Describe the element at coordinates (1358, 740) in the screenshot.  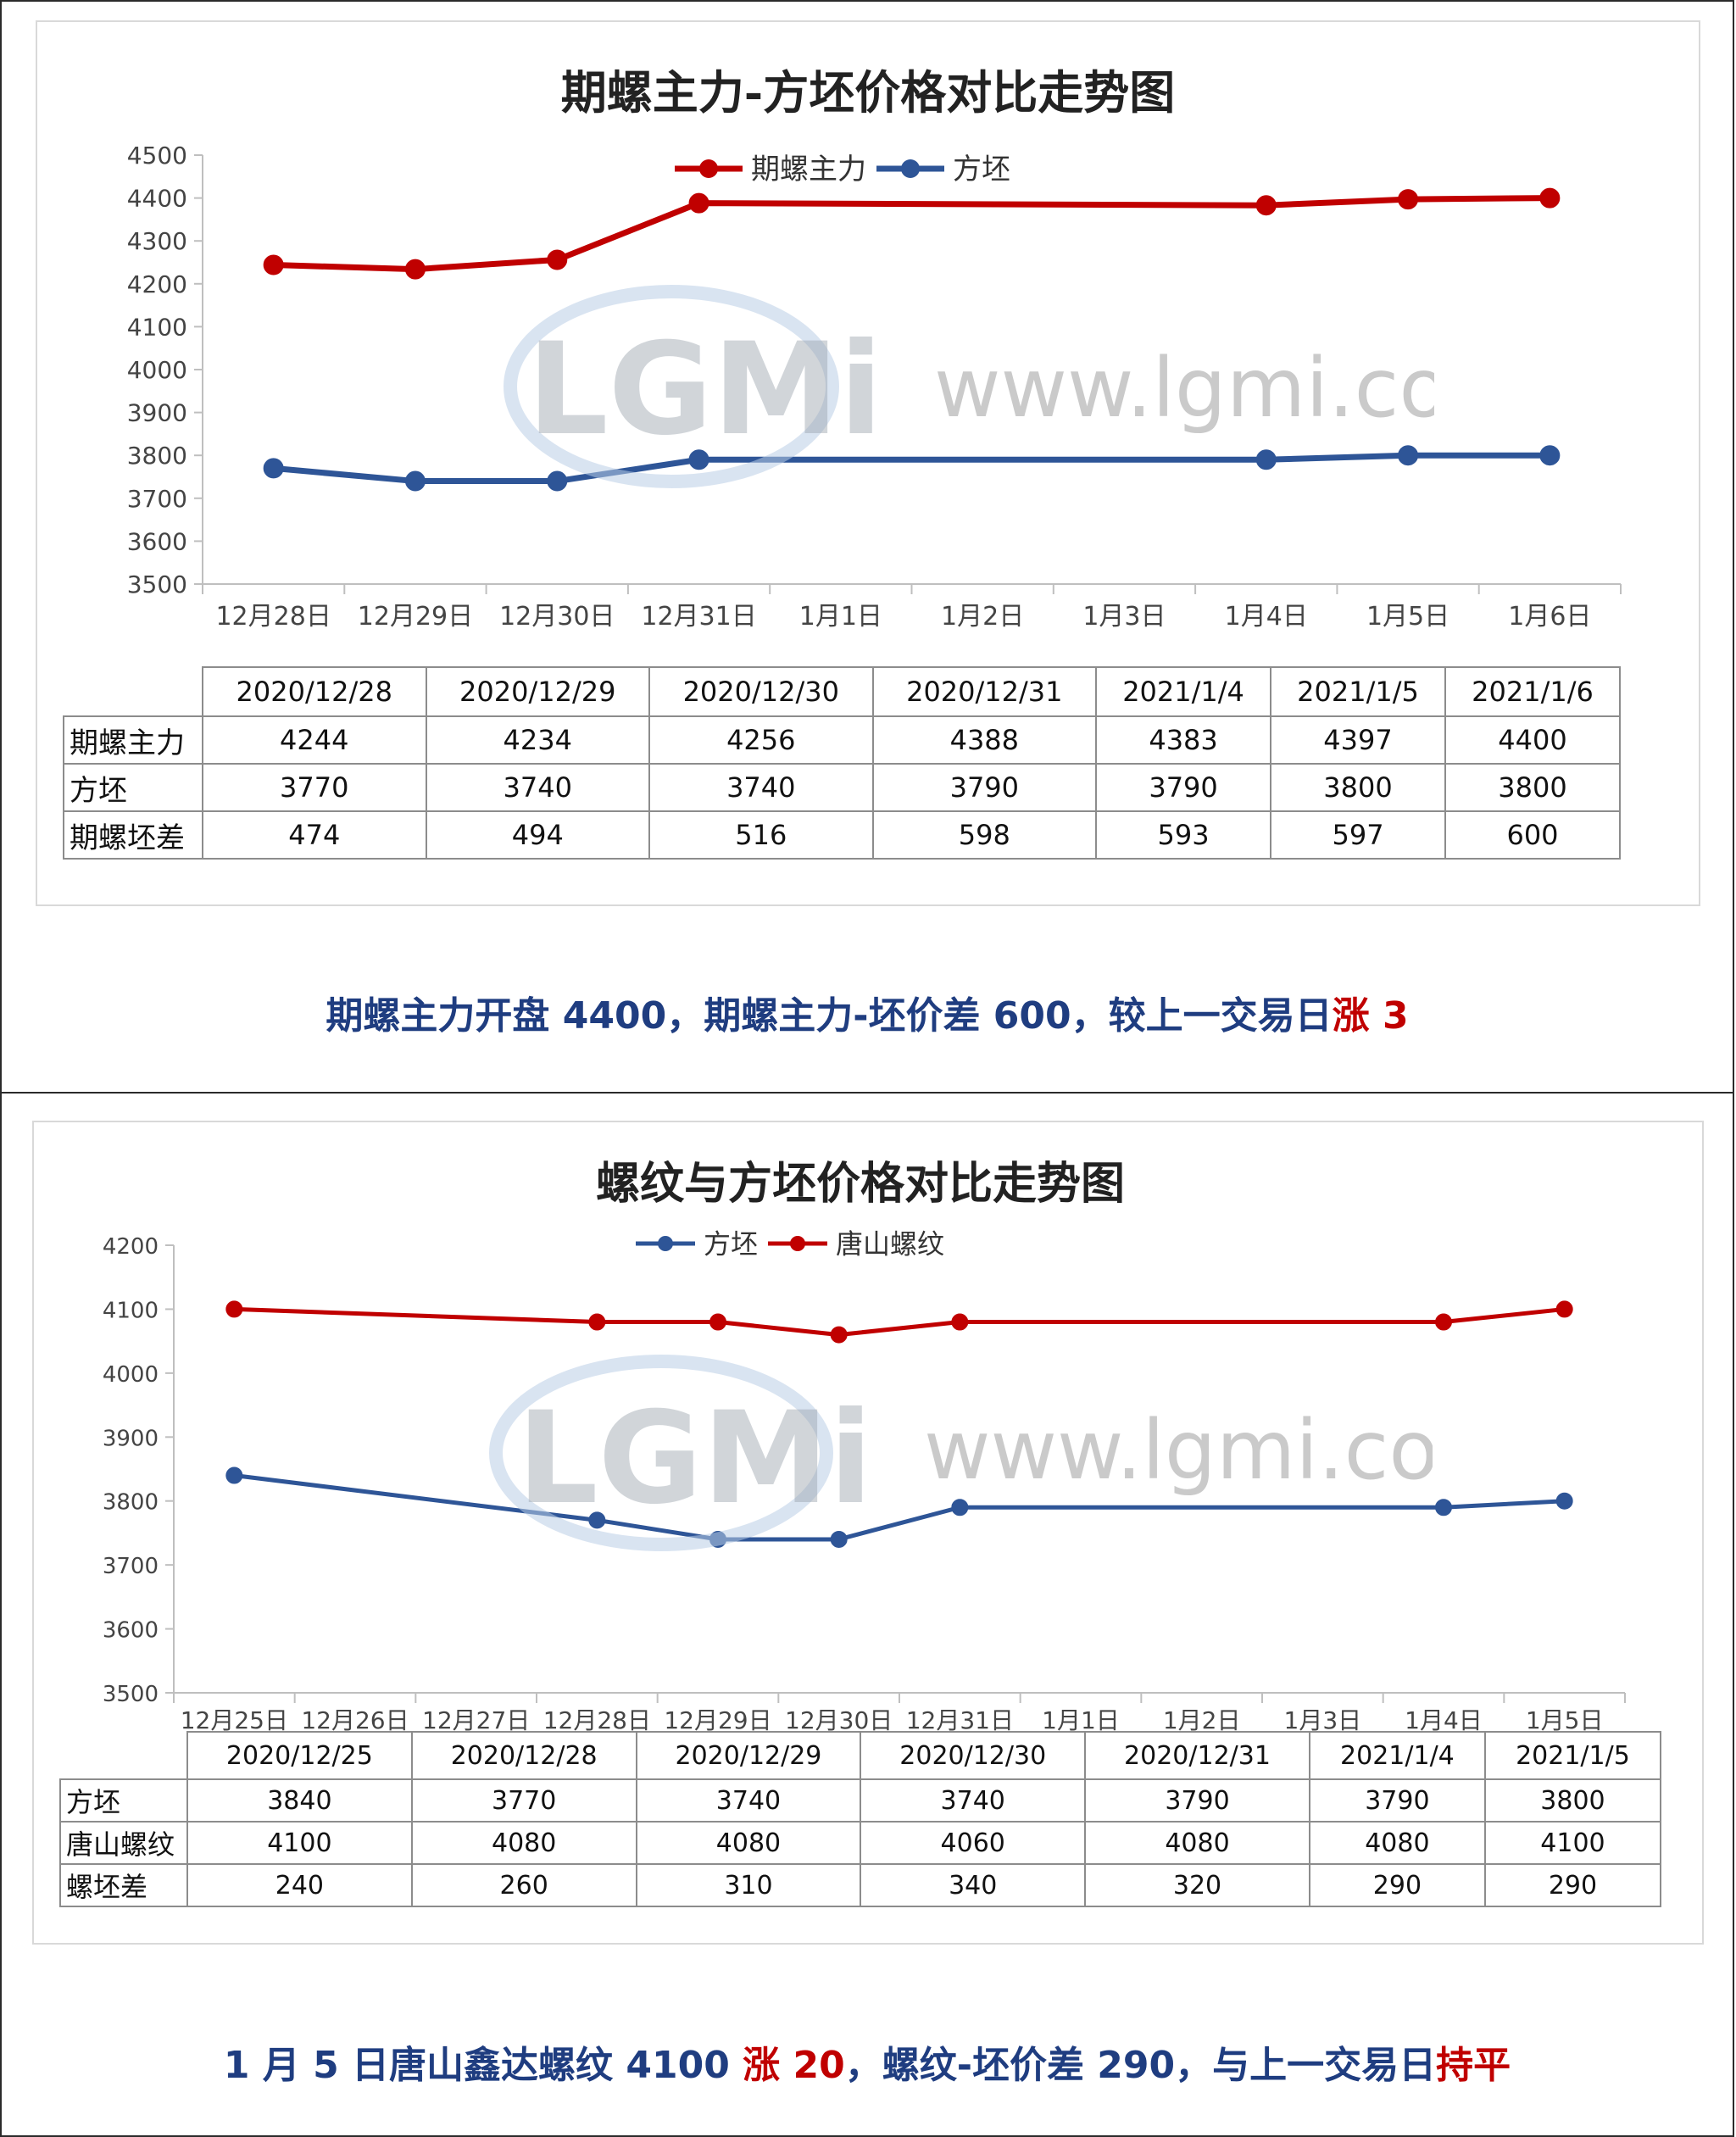
I see `table-cell: 4397` at that location.